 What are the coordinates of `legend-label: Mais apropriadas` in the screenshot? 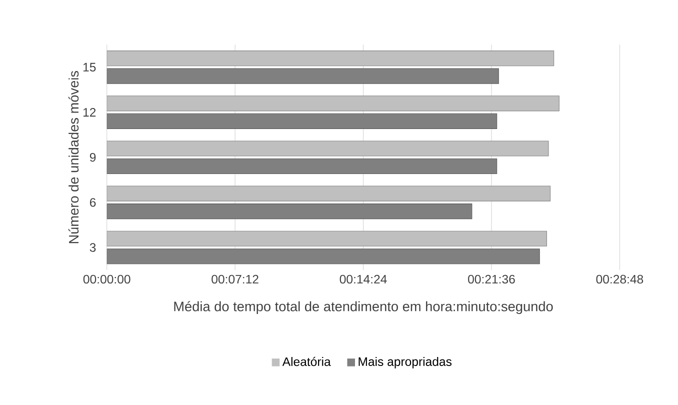 It's located at (405, 362).